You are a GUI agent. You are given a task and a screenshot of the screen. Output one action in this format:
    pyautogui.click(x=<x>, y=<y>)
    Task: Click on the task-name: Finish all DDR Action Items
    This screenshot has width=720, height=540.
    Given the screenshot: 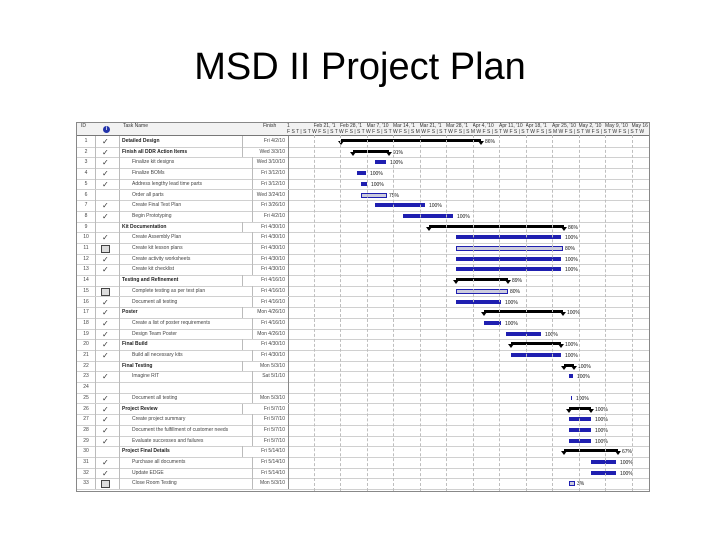 What is the action you would take?
    pyautogui.click(x=181, y=152)
    